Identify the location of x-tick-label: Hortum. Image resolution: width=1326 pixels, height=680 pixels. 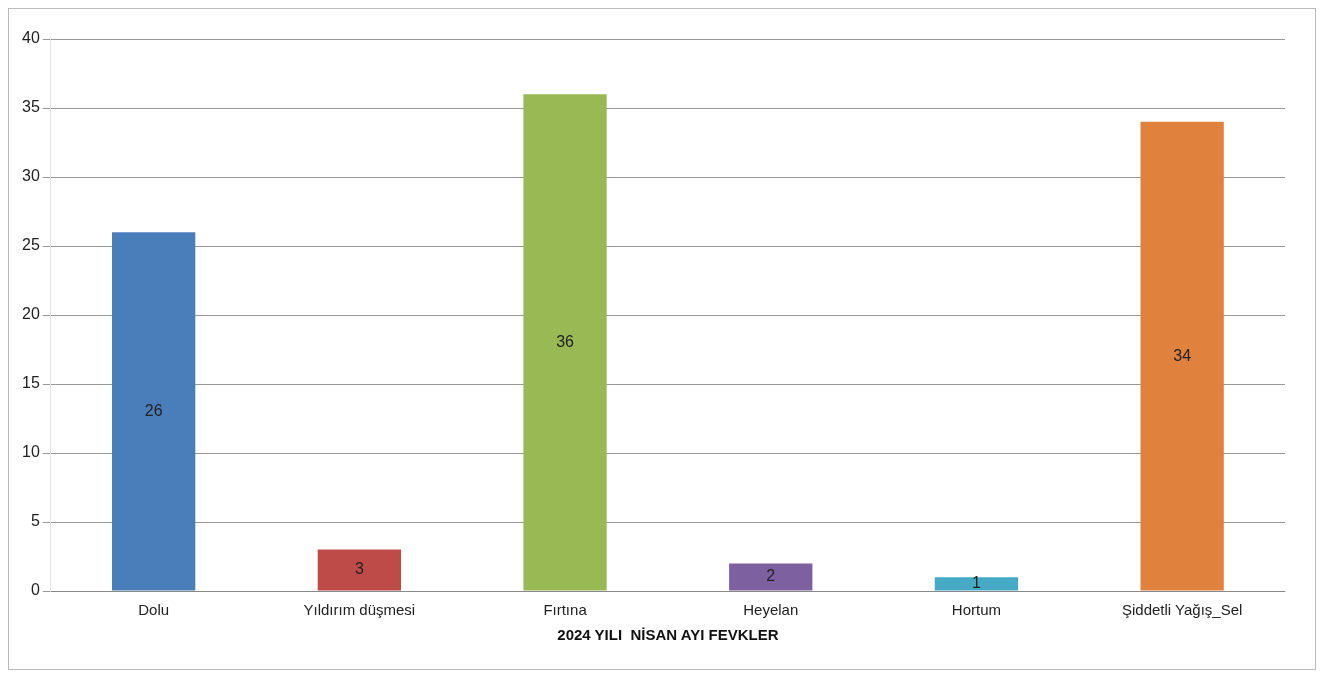
(976, 610).